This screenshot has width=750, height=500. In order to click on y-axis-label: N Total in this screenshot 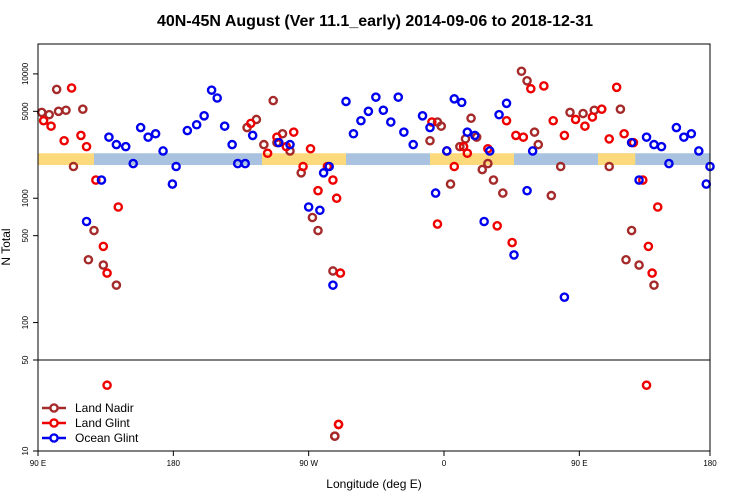, I will do `click(6, 246)`.